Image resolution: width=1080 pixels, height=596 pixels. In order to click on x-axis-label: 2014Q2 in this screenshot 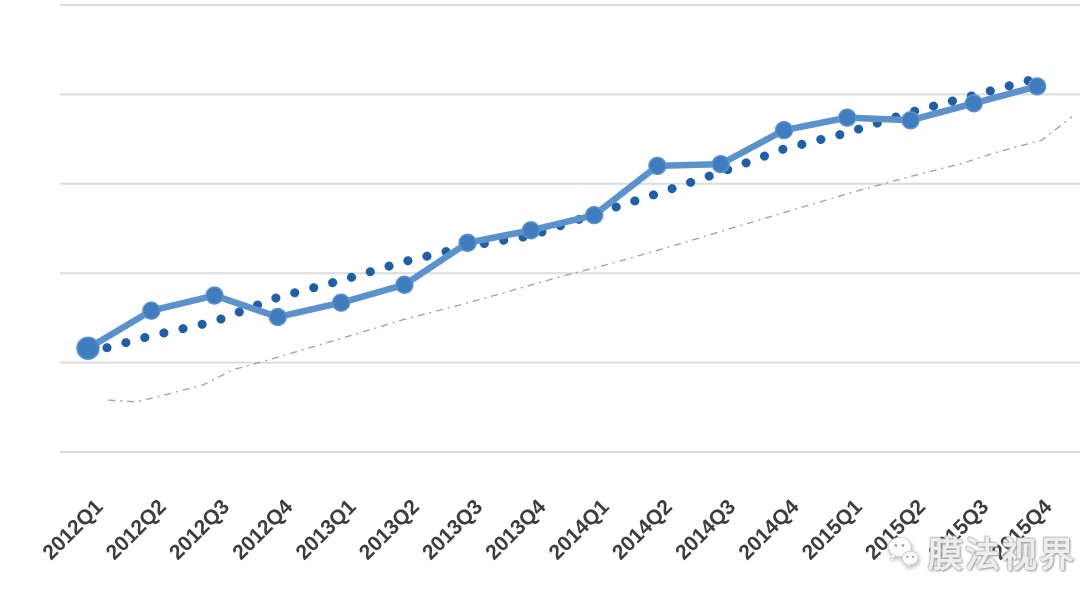, I will do `click(642, 529)`.